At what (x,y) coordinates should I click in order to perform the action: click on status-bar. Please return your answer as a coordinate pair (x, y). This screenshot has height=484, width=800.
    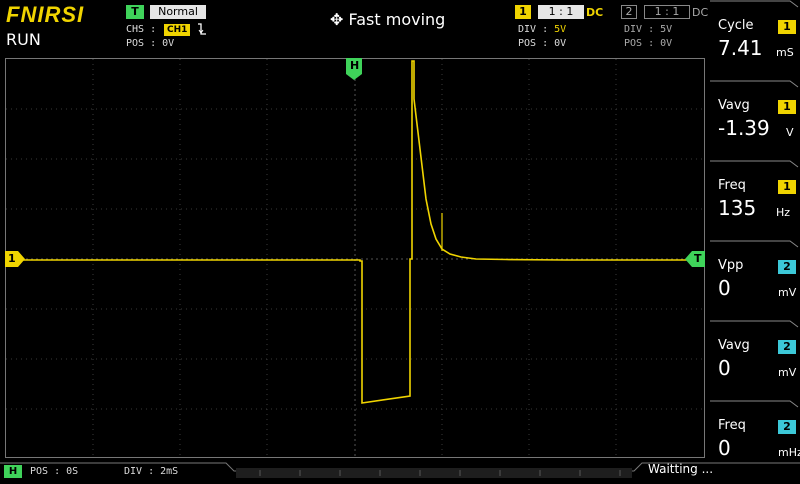
    Looking at the image, I should click on (400, 471).